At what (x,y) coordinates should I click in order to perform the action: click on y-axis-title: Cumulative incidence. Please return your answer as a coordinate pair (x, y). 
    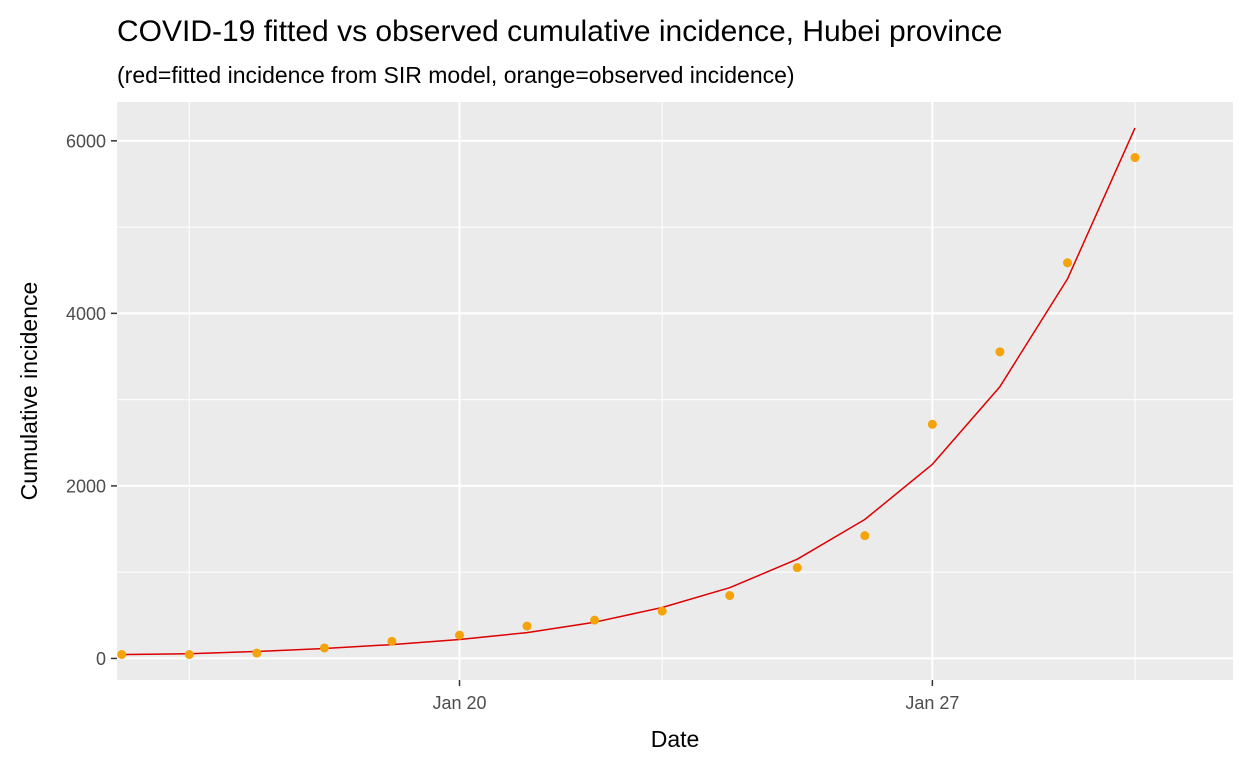
    Looking at the image, I should click on (29, 391).